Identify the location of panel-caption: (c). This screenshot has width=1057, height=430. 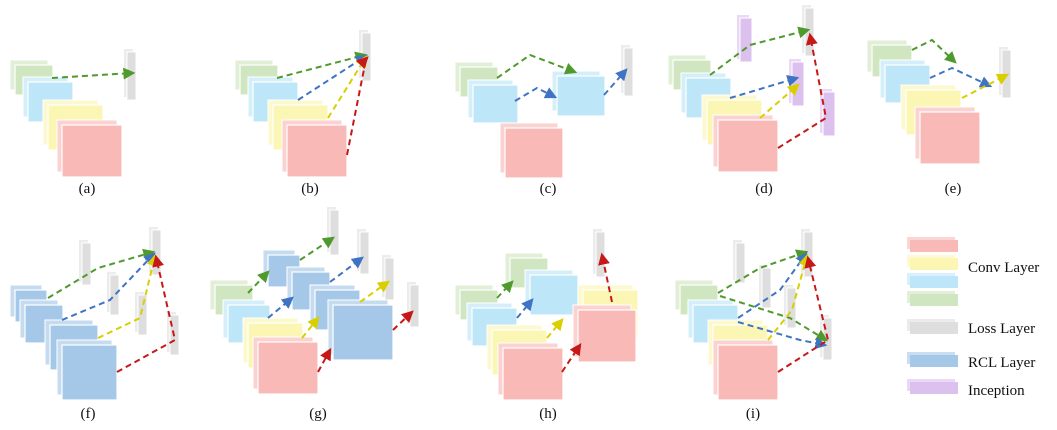
(548, 189).